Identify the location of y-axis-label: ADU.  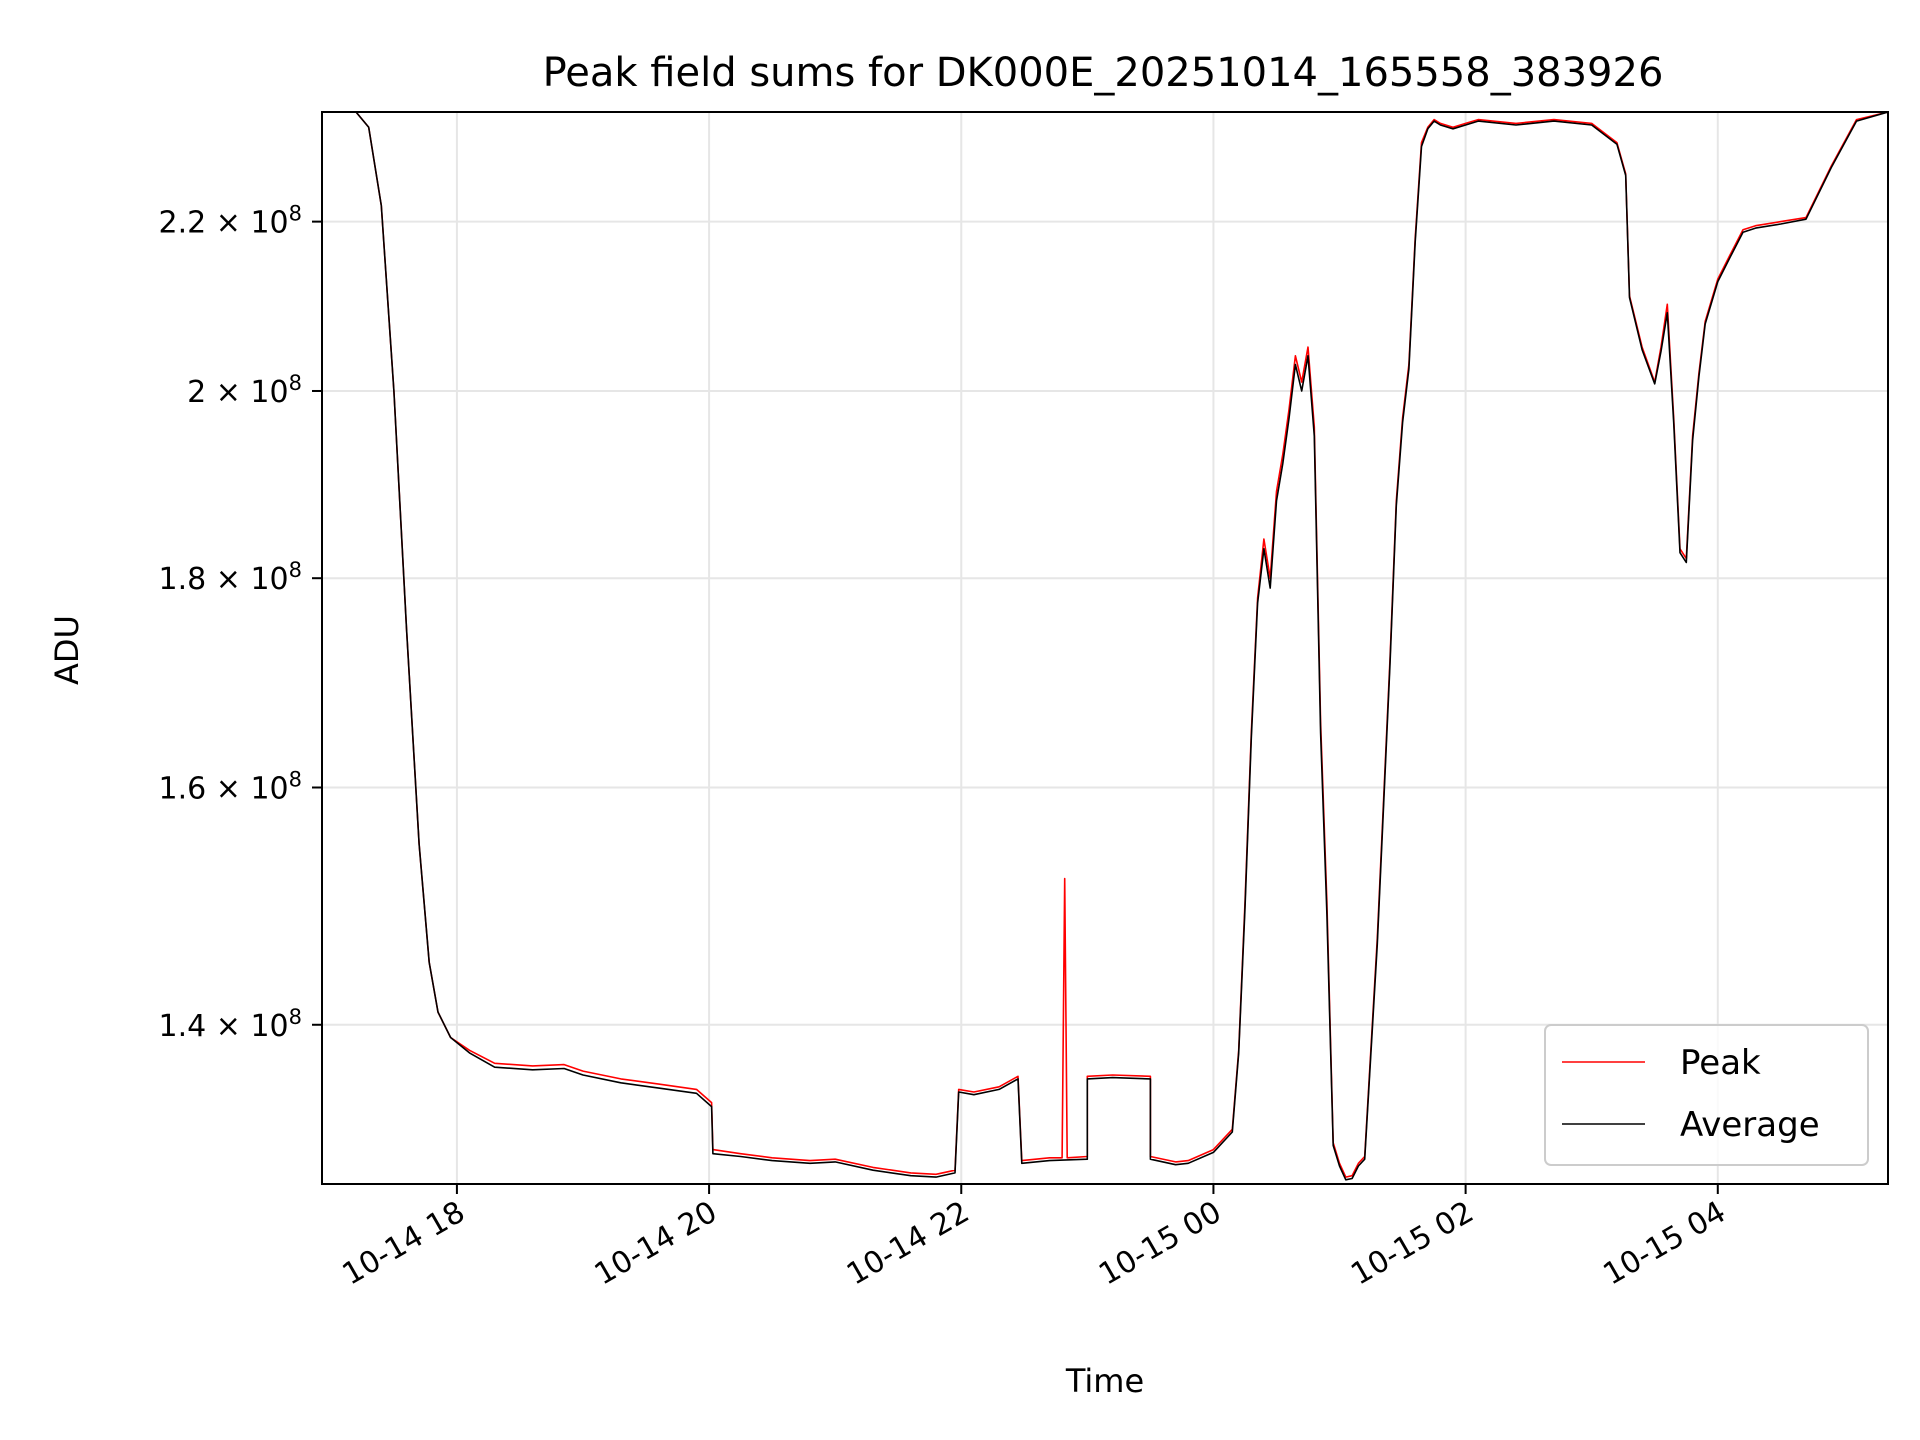
(67, 650).